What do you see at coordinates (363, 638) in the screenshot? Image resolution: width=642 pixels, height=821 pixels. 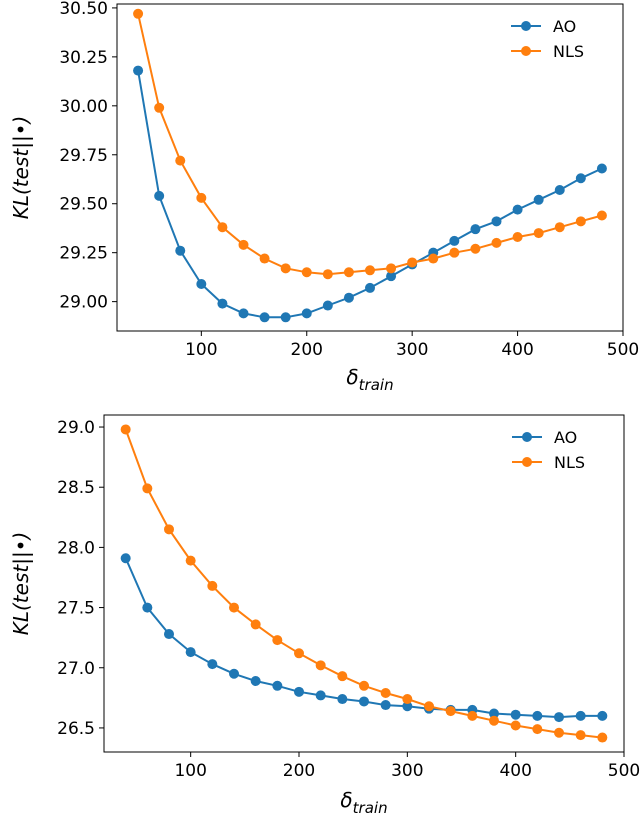 I see `series-line-ao` at bounding box center [363, 638].